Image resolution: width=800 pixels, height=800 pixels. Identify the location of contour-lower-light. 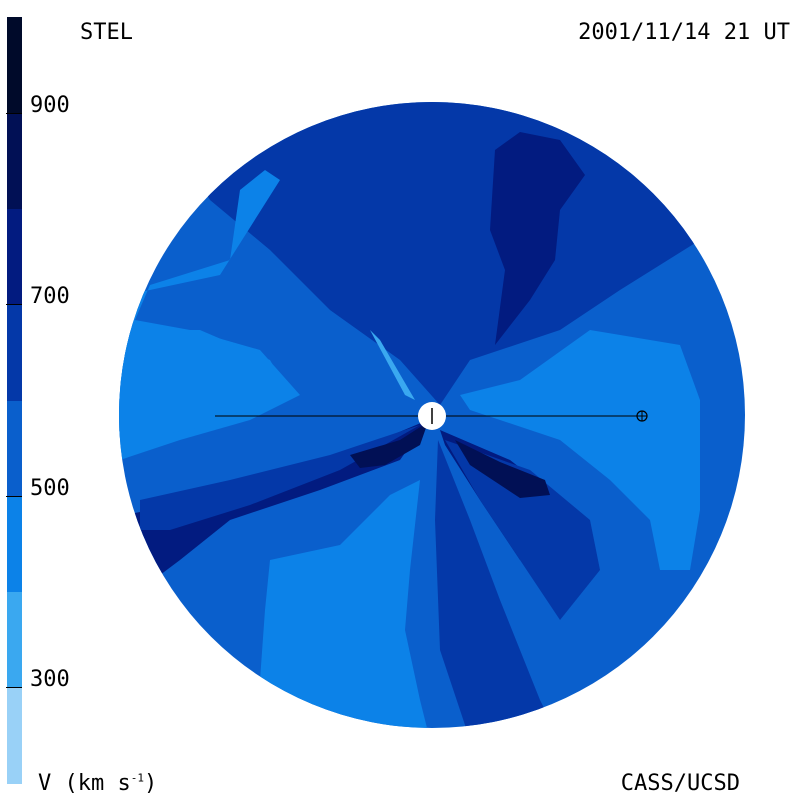
(345, 604).